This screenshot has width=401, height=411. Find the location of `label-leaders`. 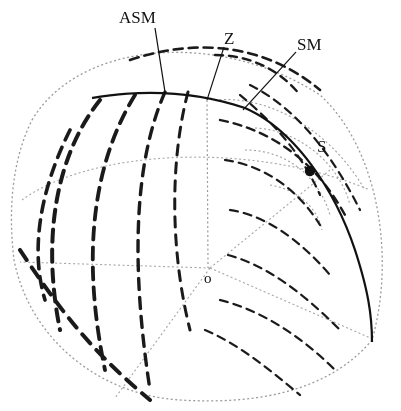

label-leaders is located at coordinates (225, 69).